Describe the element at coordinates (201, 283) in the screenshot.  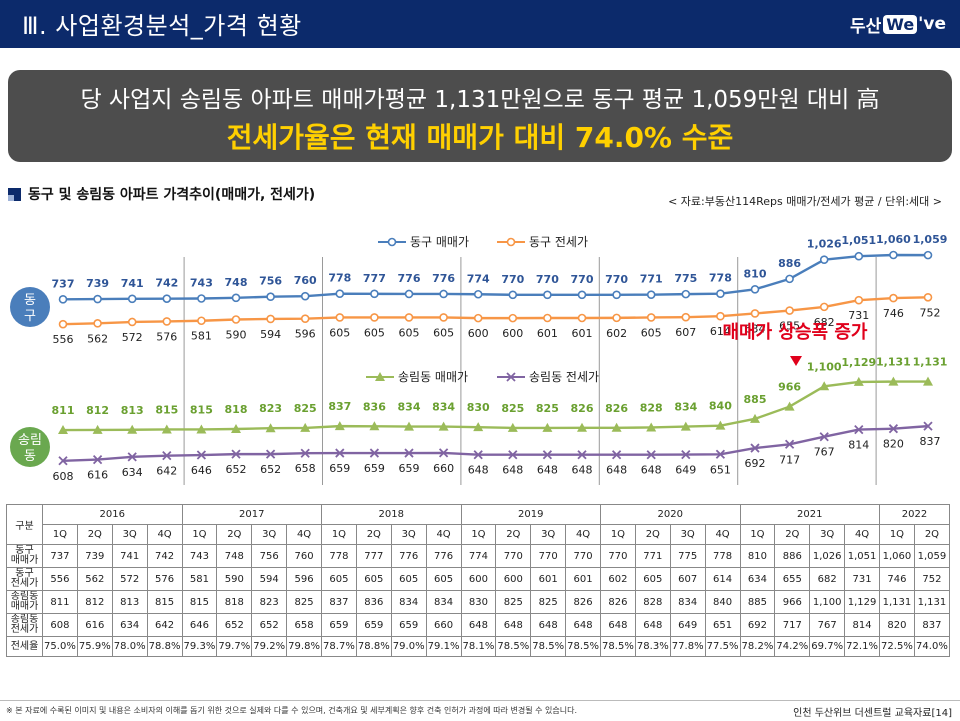
I see `data-label-0: 743` at that location.